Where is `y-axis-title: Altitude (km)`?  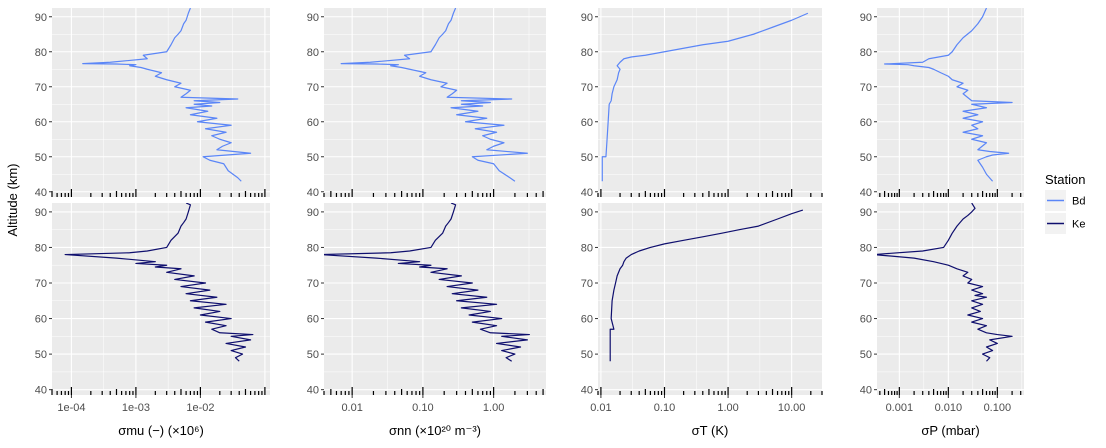
y-axis-title: Altitude (km) is located at coordinates (12, 200).